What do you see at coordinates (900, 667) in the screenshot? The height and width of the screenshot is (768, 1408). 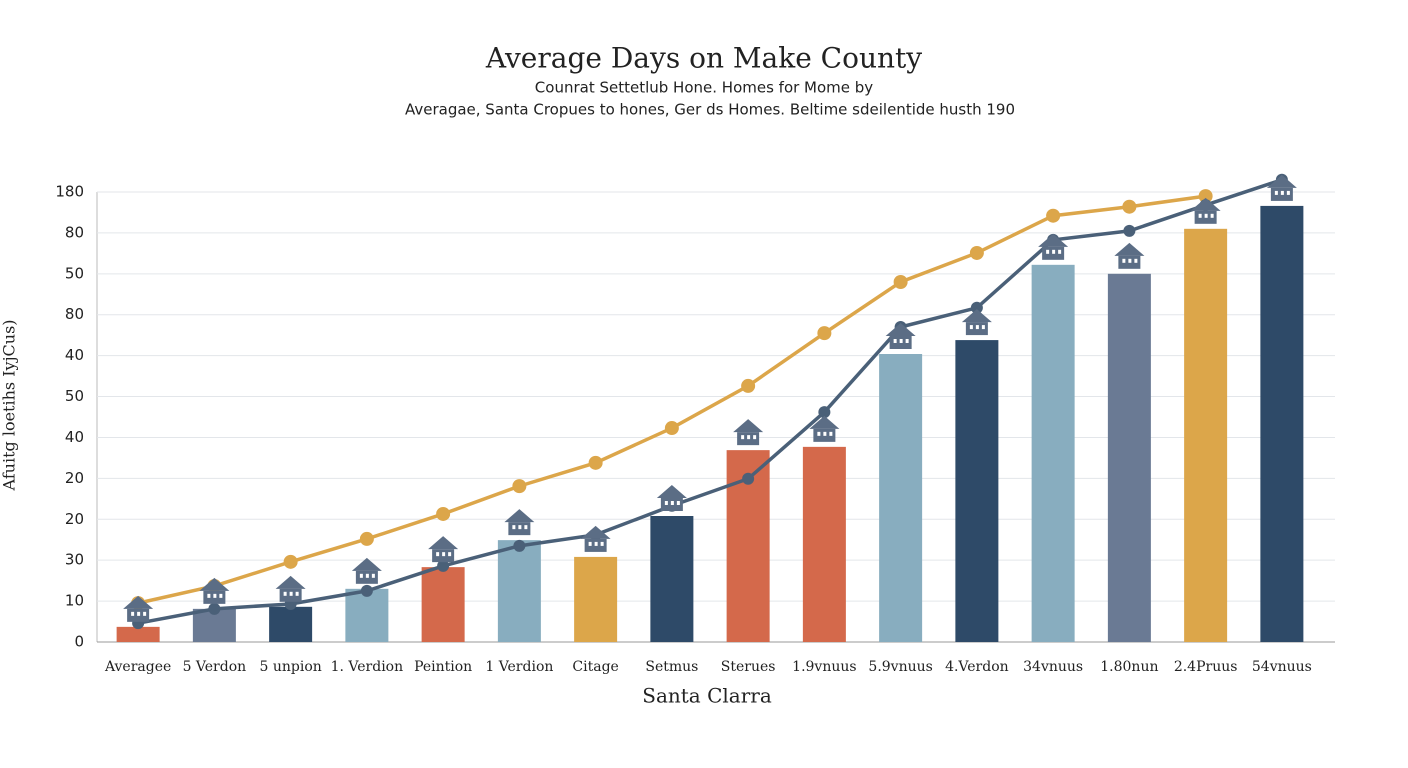 I see `x-tick-label: 5.9vnuus` at bounding box center [900, 667].